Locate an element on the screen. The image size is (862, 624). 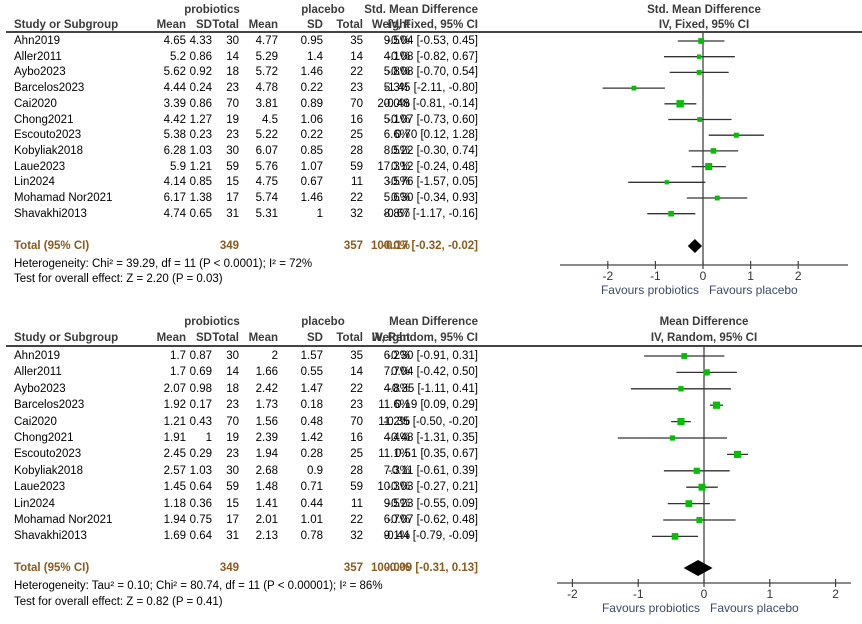
study-effect-ci: 0.04 [-0.42, 0.50] is located at coordinates (434, 372).